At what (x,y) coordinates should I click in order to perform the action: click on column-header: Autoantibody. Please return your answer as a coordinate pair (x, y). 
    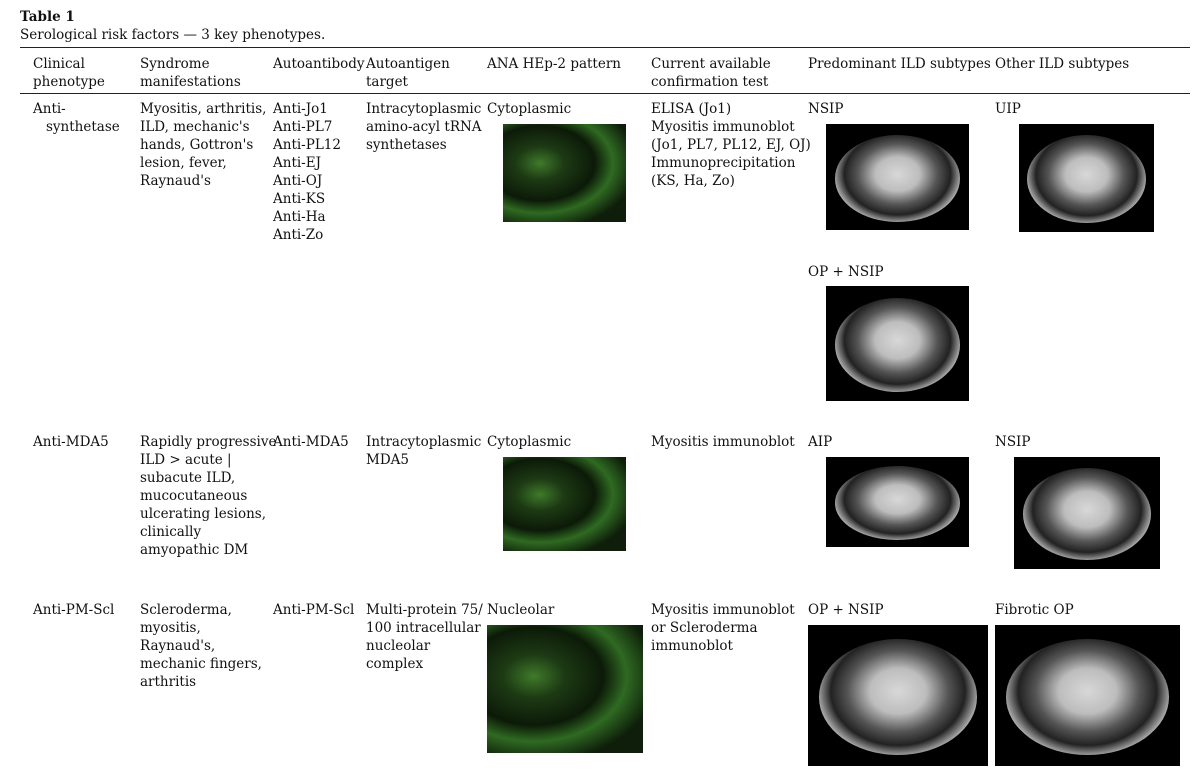
    Looking at the image, I should click on (319, 64).